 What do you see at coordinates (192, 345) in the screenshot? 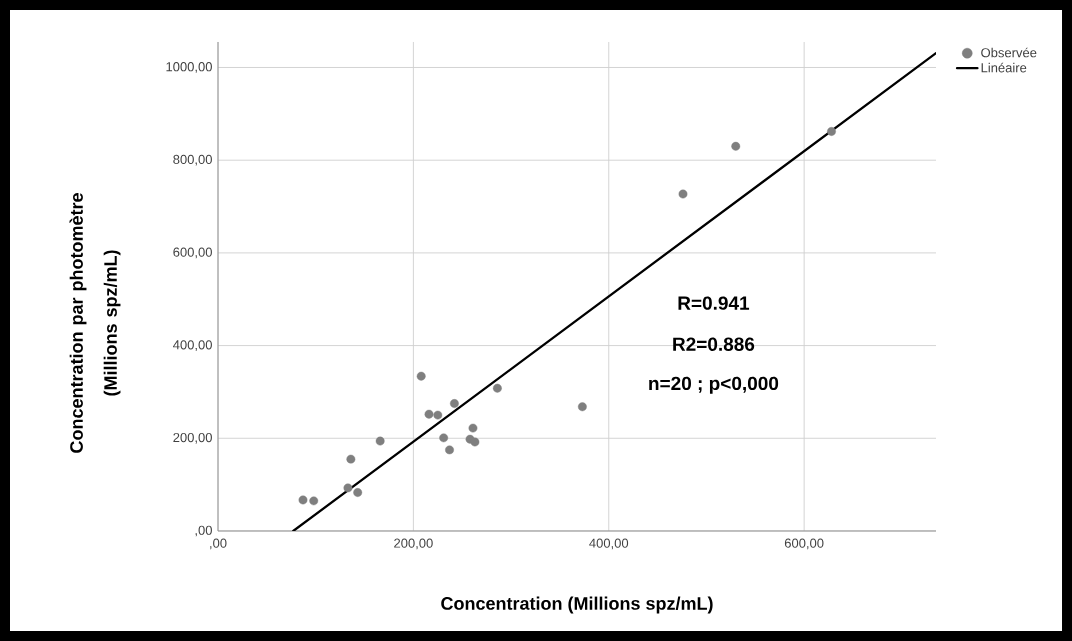
I see `y-tick-label: 400,00` at bounding box center [192, 345].